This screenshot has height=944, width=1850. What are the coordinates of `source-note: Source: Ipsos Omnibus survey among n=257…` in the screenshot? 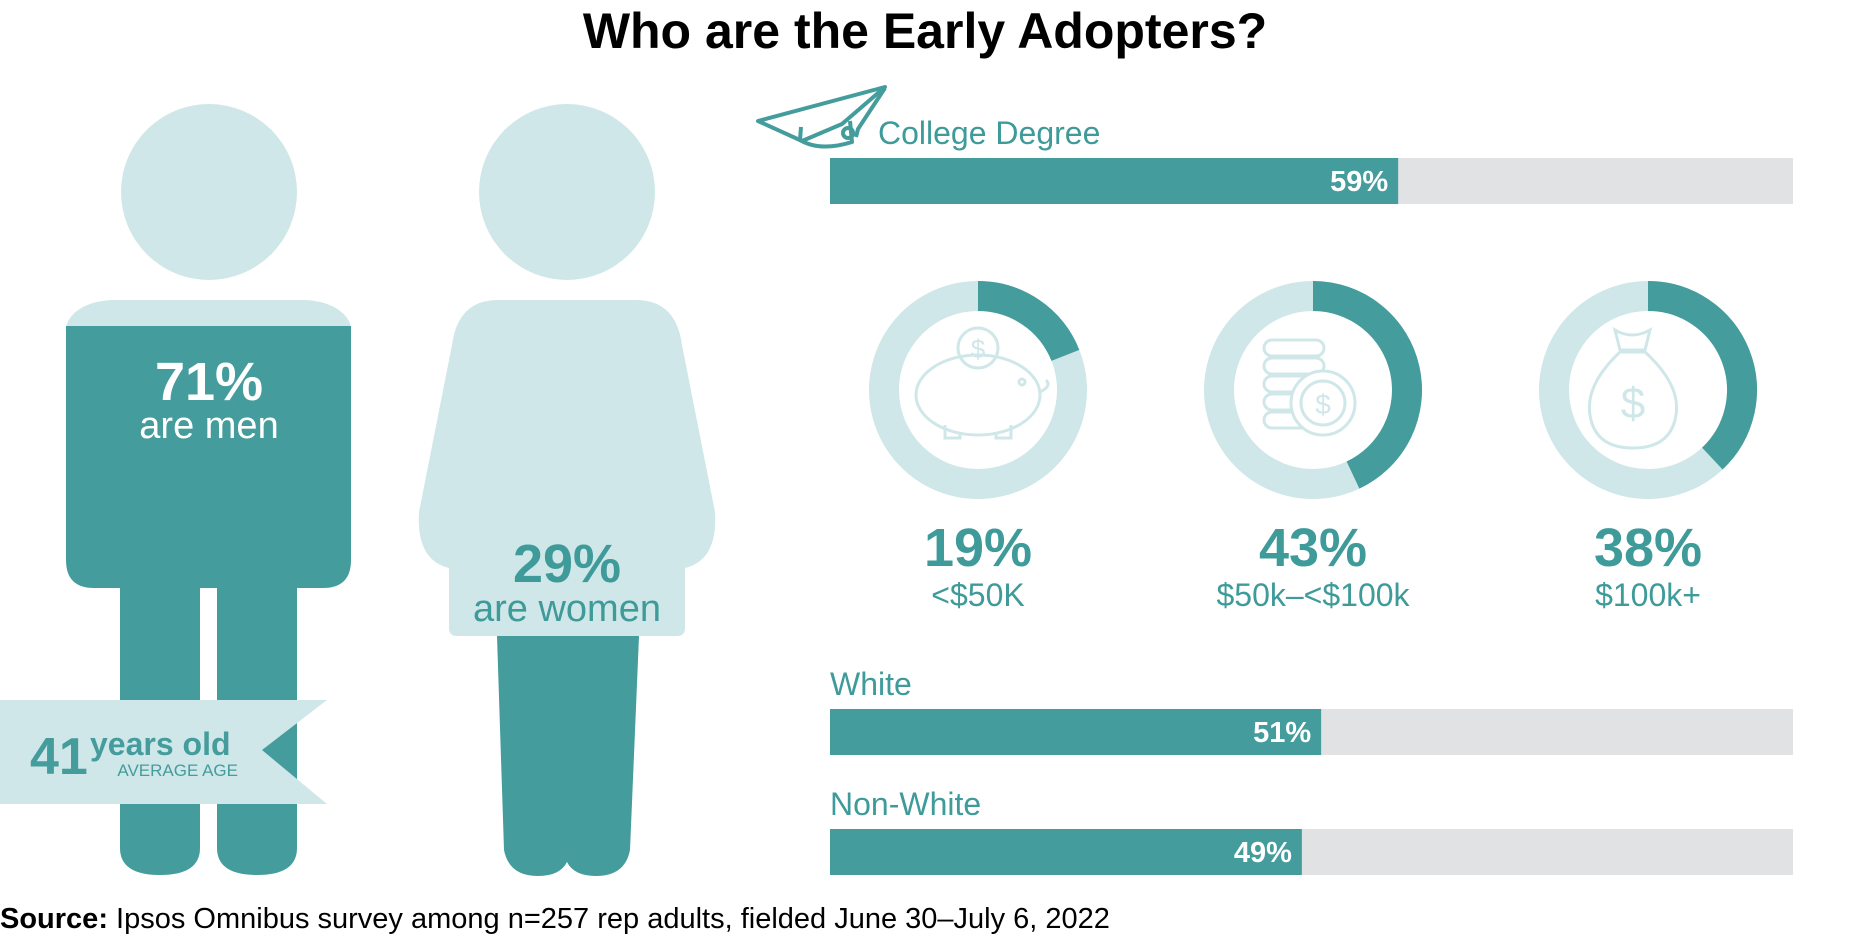 It's located at (555, 919).